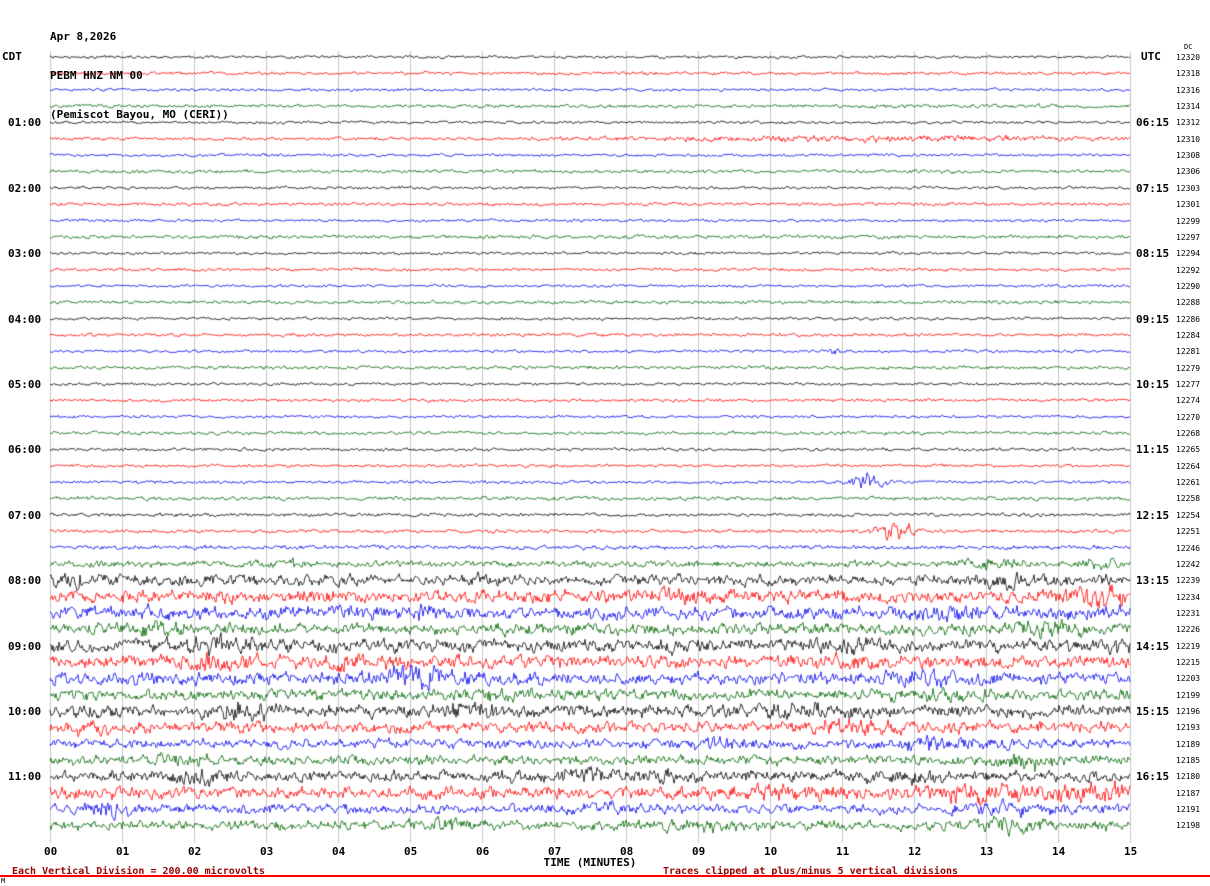 The height and width of the screenshot is (886, 1210). I want to click on dc-value: 12242, so click(1188, 564).